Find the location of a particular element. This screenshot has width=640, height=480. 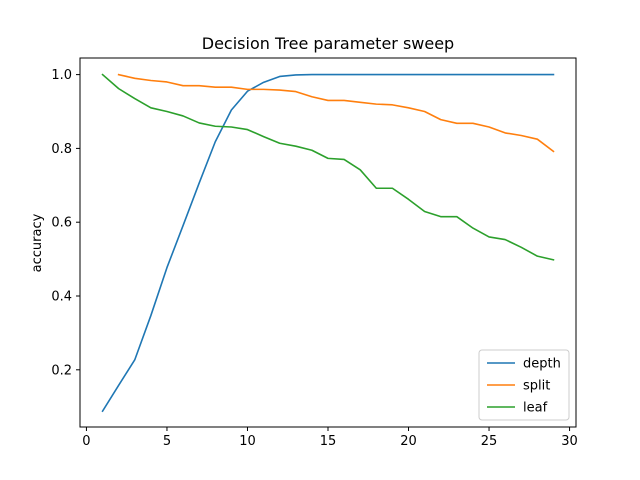

series-line-split is located at coordinates (336, 113).